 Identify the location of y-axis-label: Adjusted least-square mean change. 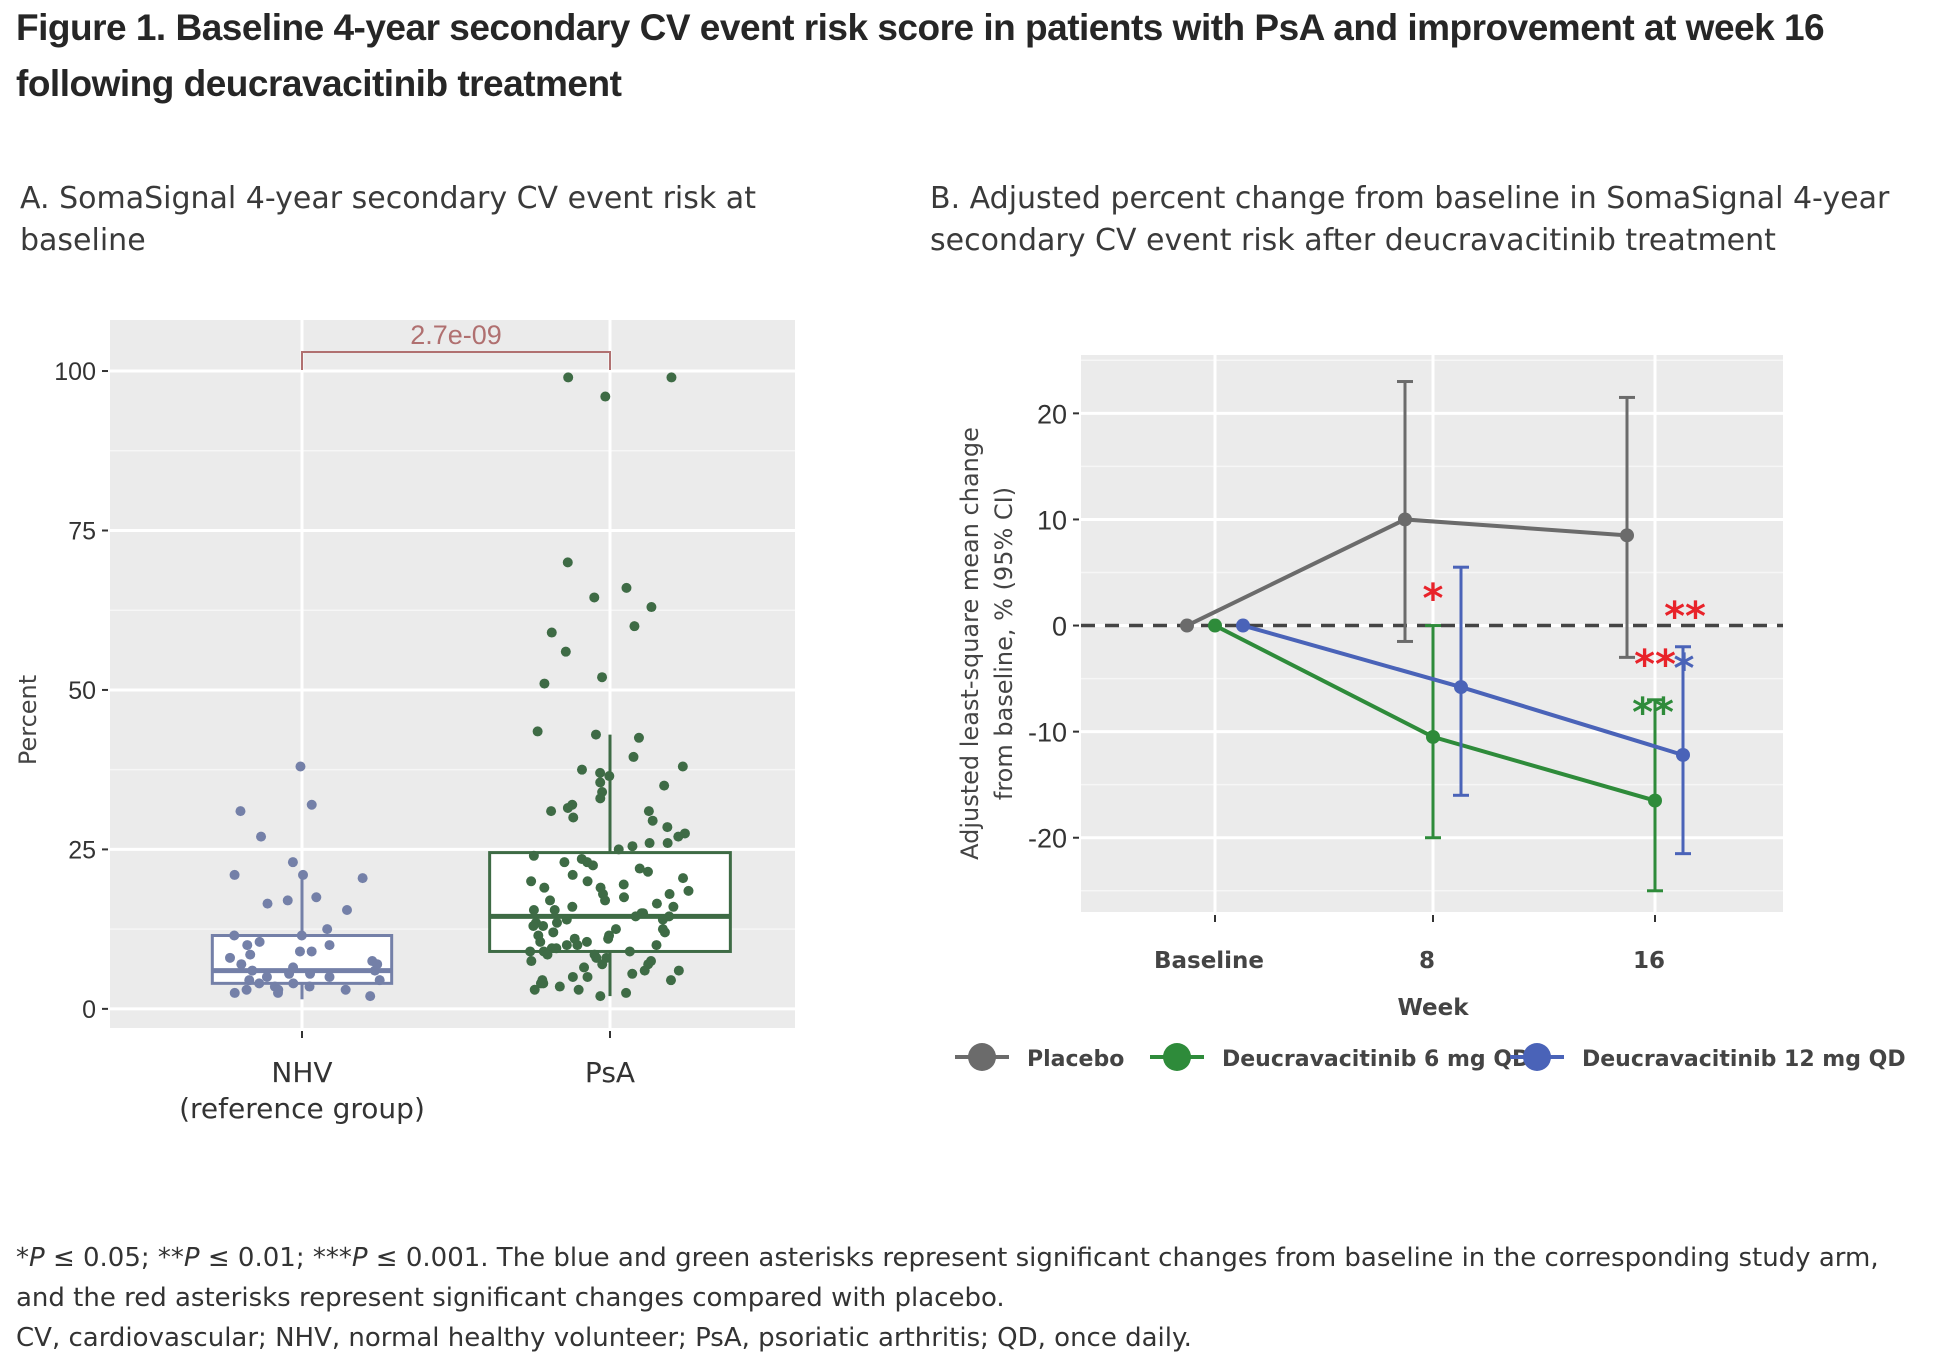
(970, 643).